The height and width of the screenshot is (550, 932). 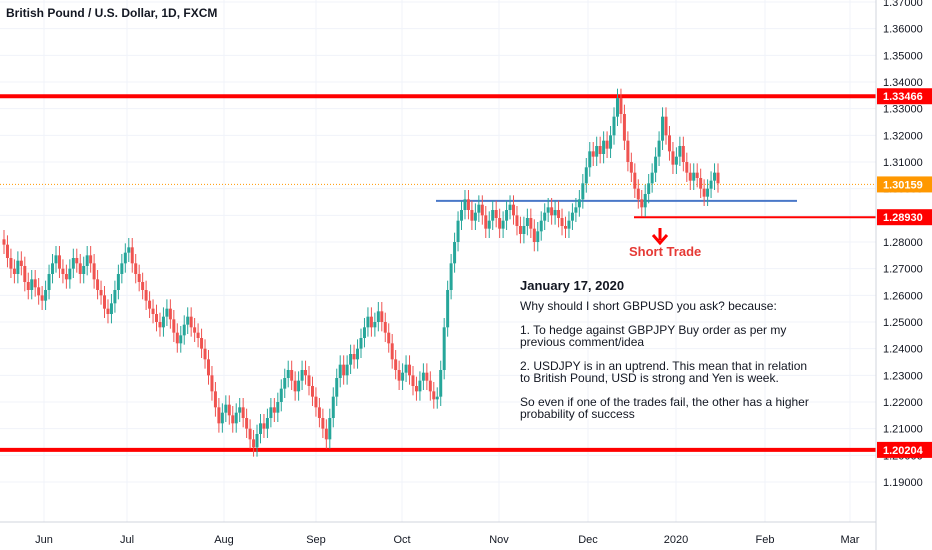 What do you see at coordinates (903, 403) in the screenshot?
I see `y-tick-label: 1.22000` at bounding box center [903, 403].